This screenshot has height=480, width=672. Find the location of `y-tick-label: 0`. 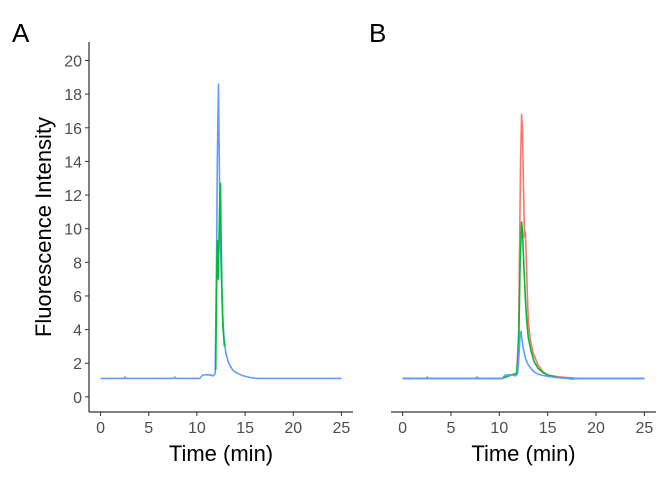

y-tick-label: 0 is located at coordinates (77, 398).